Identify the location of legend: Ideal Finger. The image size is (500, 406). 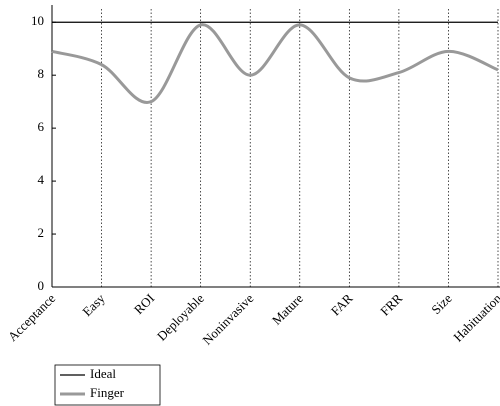
(107, 385).